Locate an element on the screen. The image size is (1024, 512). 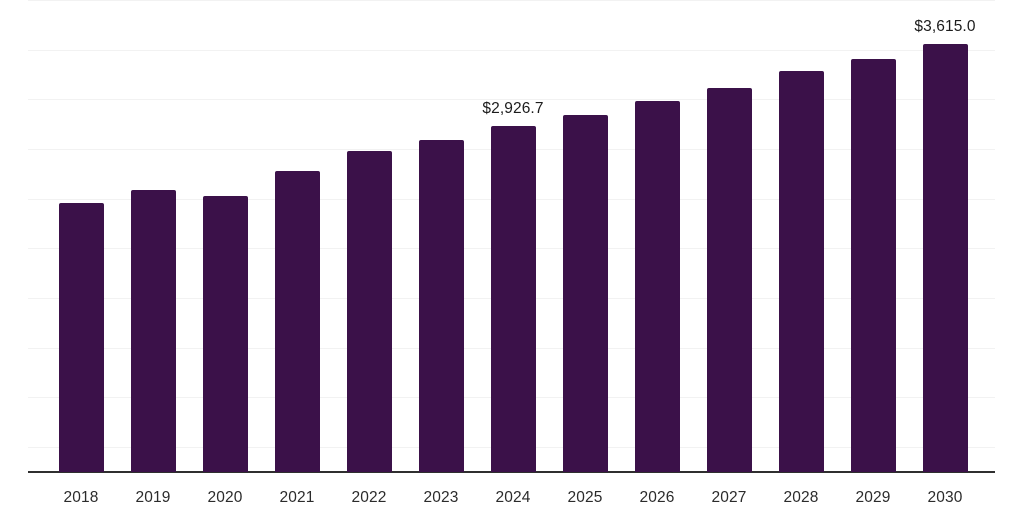
x-tick-2025: 2025 is located at coordinates (585, 497).